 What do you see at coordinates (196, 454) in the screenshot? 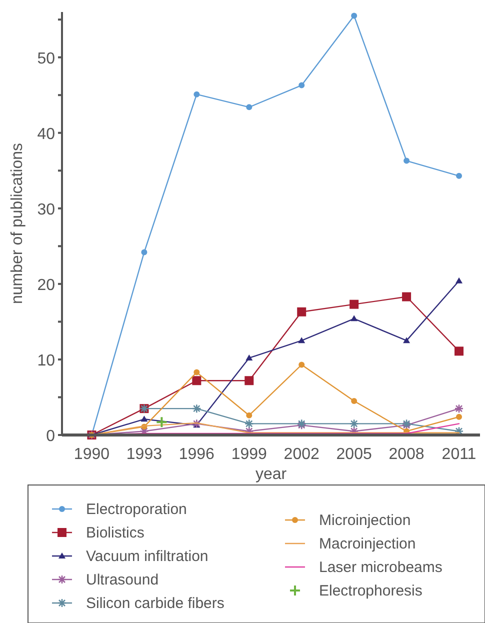
I see `x-tick-label: 1996` at bounding box center [196, 454].